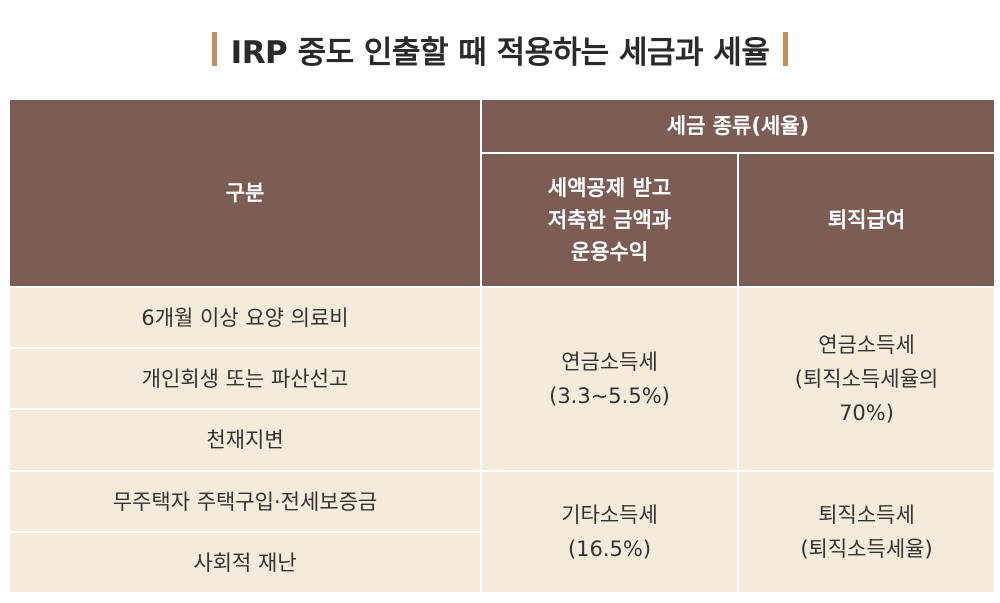 This screenshot has height=603, width=1000. What do you see at coordinates (609, 188) in the screenshot?
I see `header-col1-line: 세액공제 받고` at bounding box center [609, 188].